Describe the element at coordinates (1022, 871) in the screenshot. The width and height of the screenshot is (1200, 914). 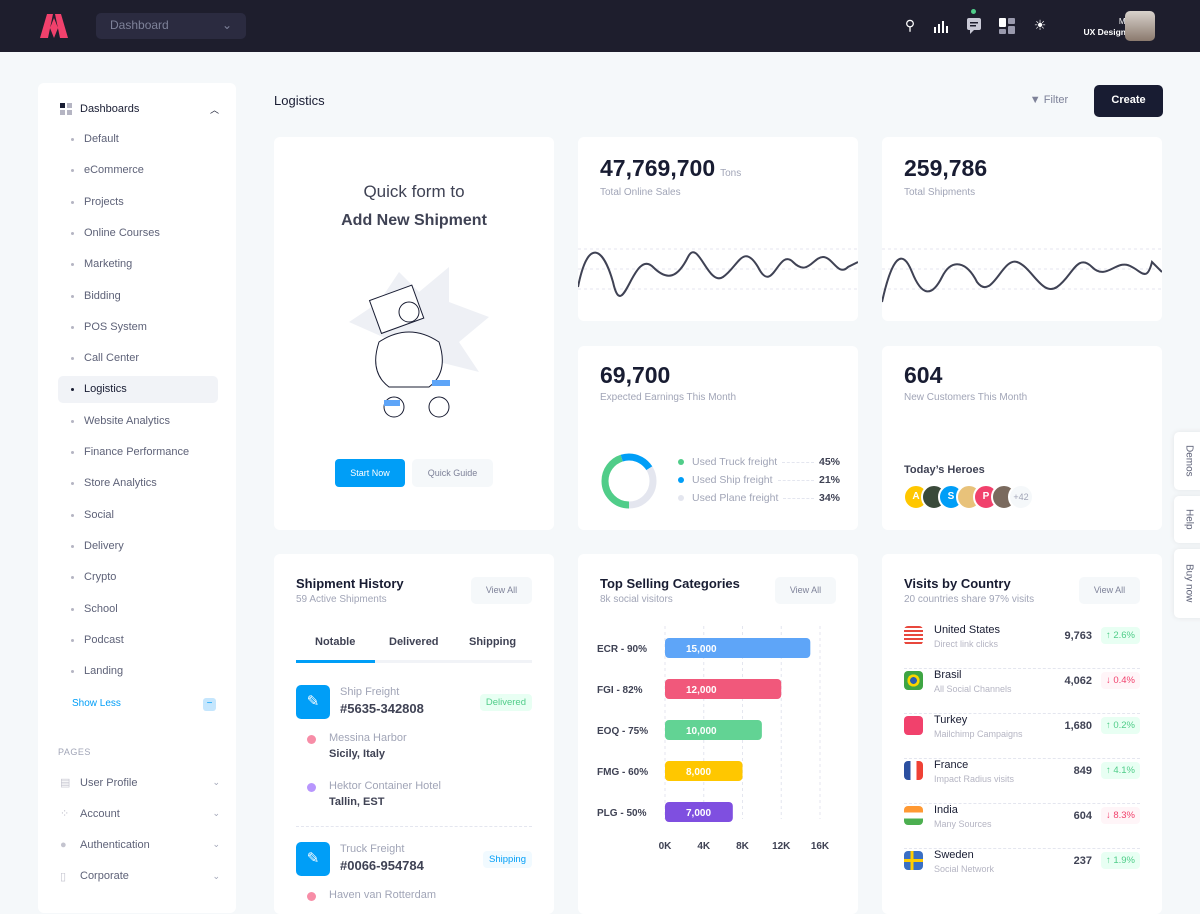
I see `country-row: Sweden Social Network 237 ↑ 1.9%` at that location.